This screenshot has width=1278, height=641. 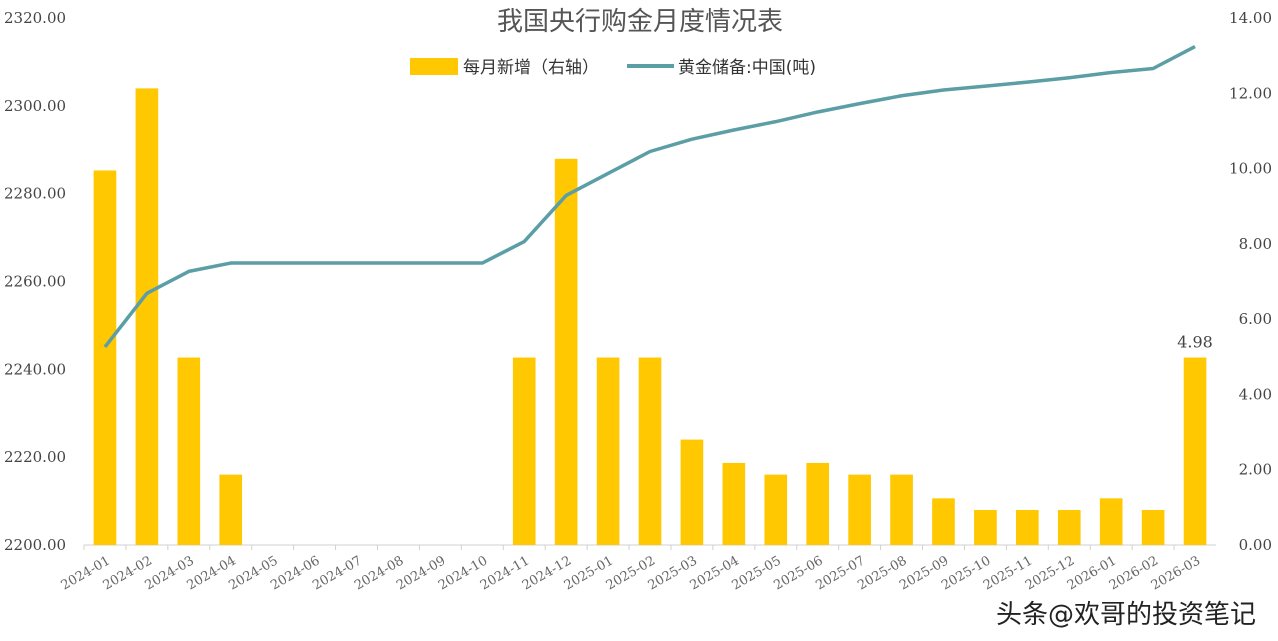 What do you see at coordinates (35, 194) in the screenshot?
I see `y-left-tick-label: 2280.00` at bounding box center [35, 194].